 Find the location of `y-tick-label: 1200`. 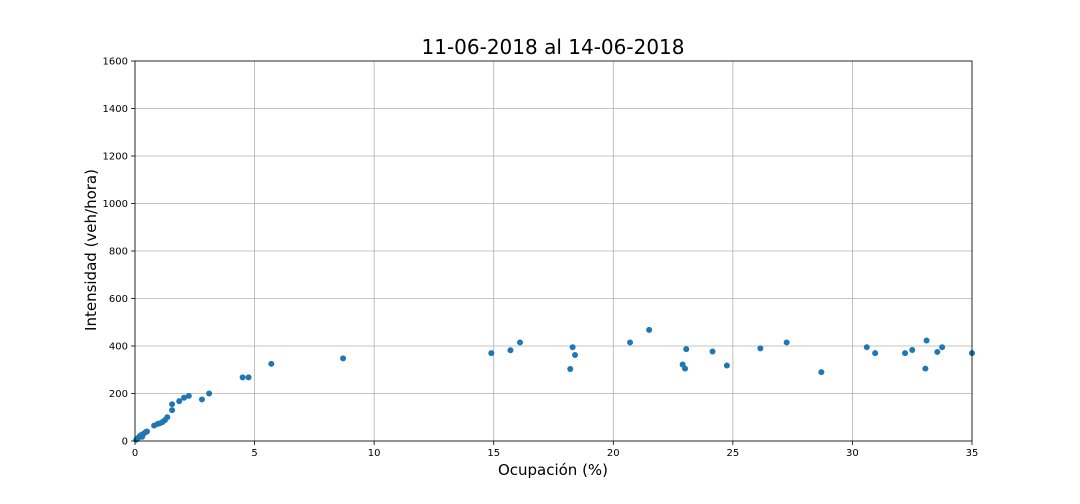

y-tick-label: 1200 is located at coordinates (115, 157).